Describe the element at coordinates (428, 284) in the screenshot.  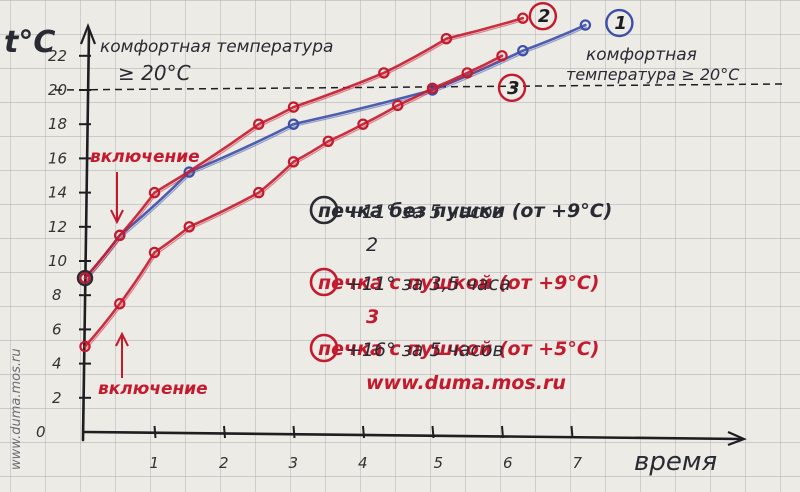
I see `legend-text-2: +11° за 3,5 часа` at that location.